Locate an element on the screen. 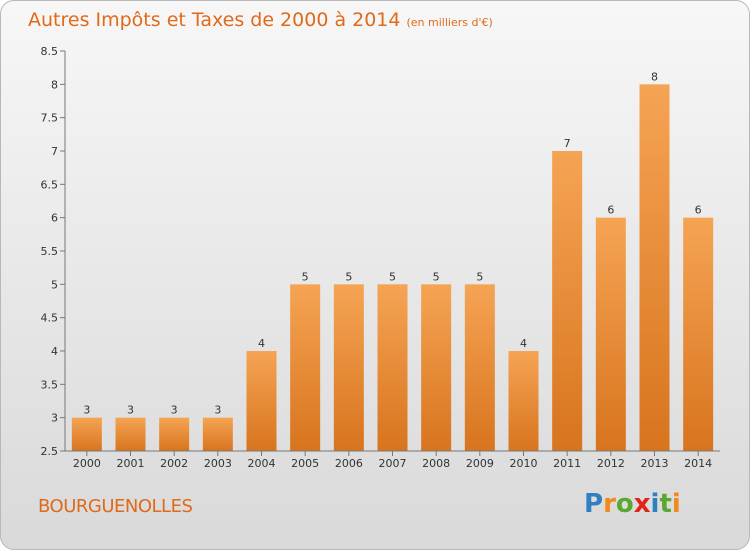 Image resolution: width=750 pixels, height=550 pixels. x-tick-label-2002: 2002 is located at coordinates (174, 463).